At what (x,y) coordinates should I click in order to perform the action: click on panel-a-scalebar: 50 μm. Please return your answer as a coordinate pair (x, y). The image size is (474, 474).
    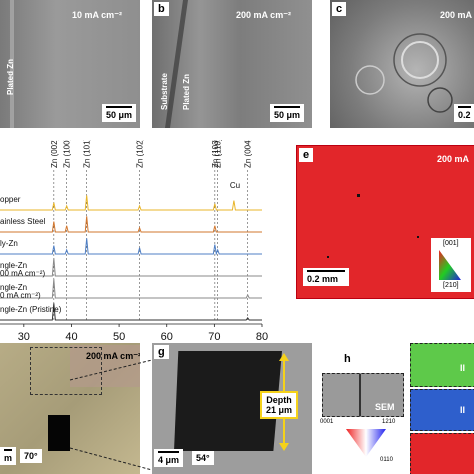
    Looking at the image, I should click on (119, 113).